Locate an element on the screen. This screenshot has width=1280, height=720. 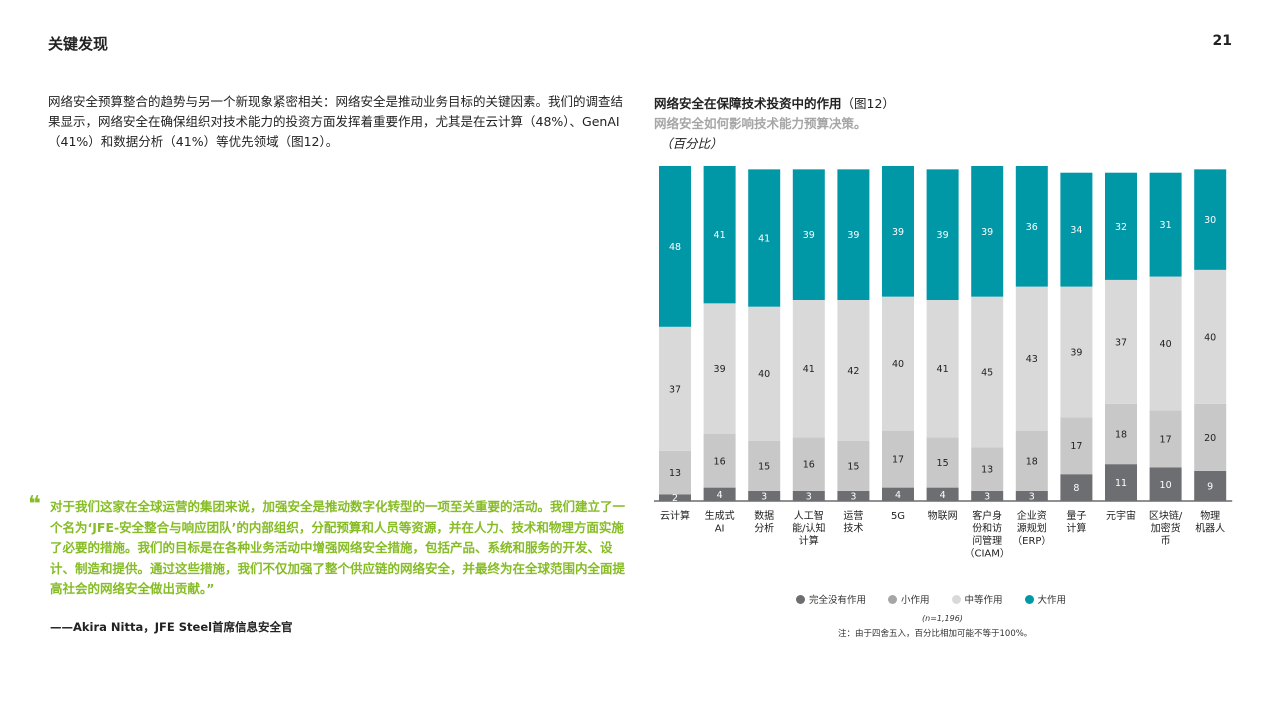
data-label: 9 is located at coordinates (1210, 486).